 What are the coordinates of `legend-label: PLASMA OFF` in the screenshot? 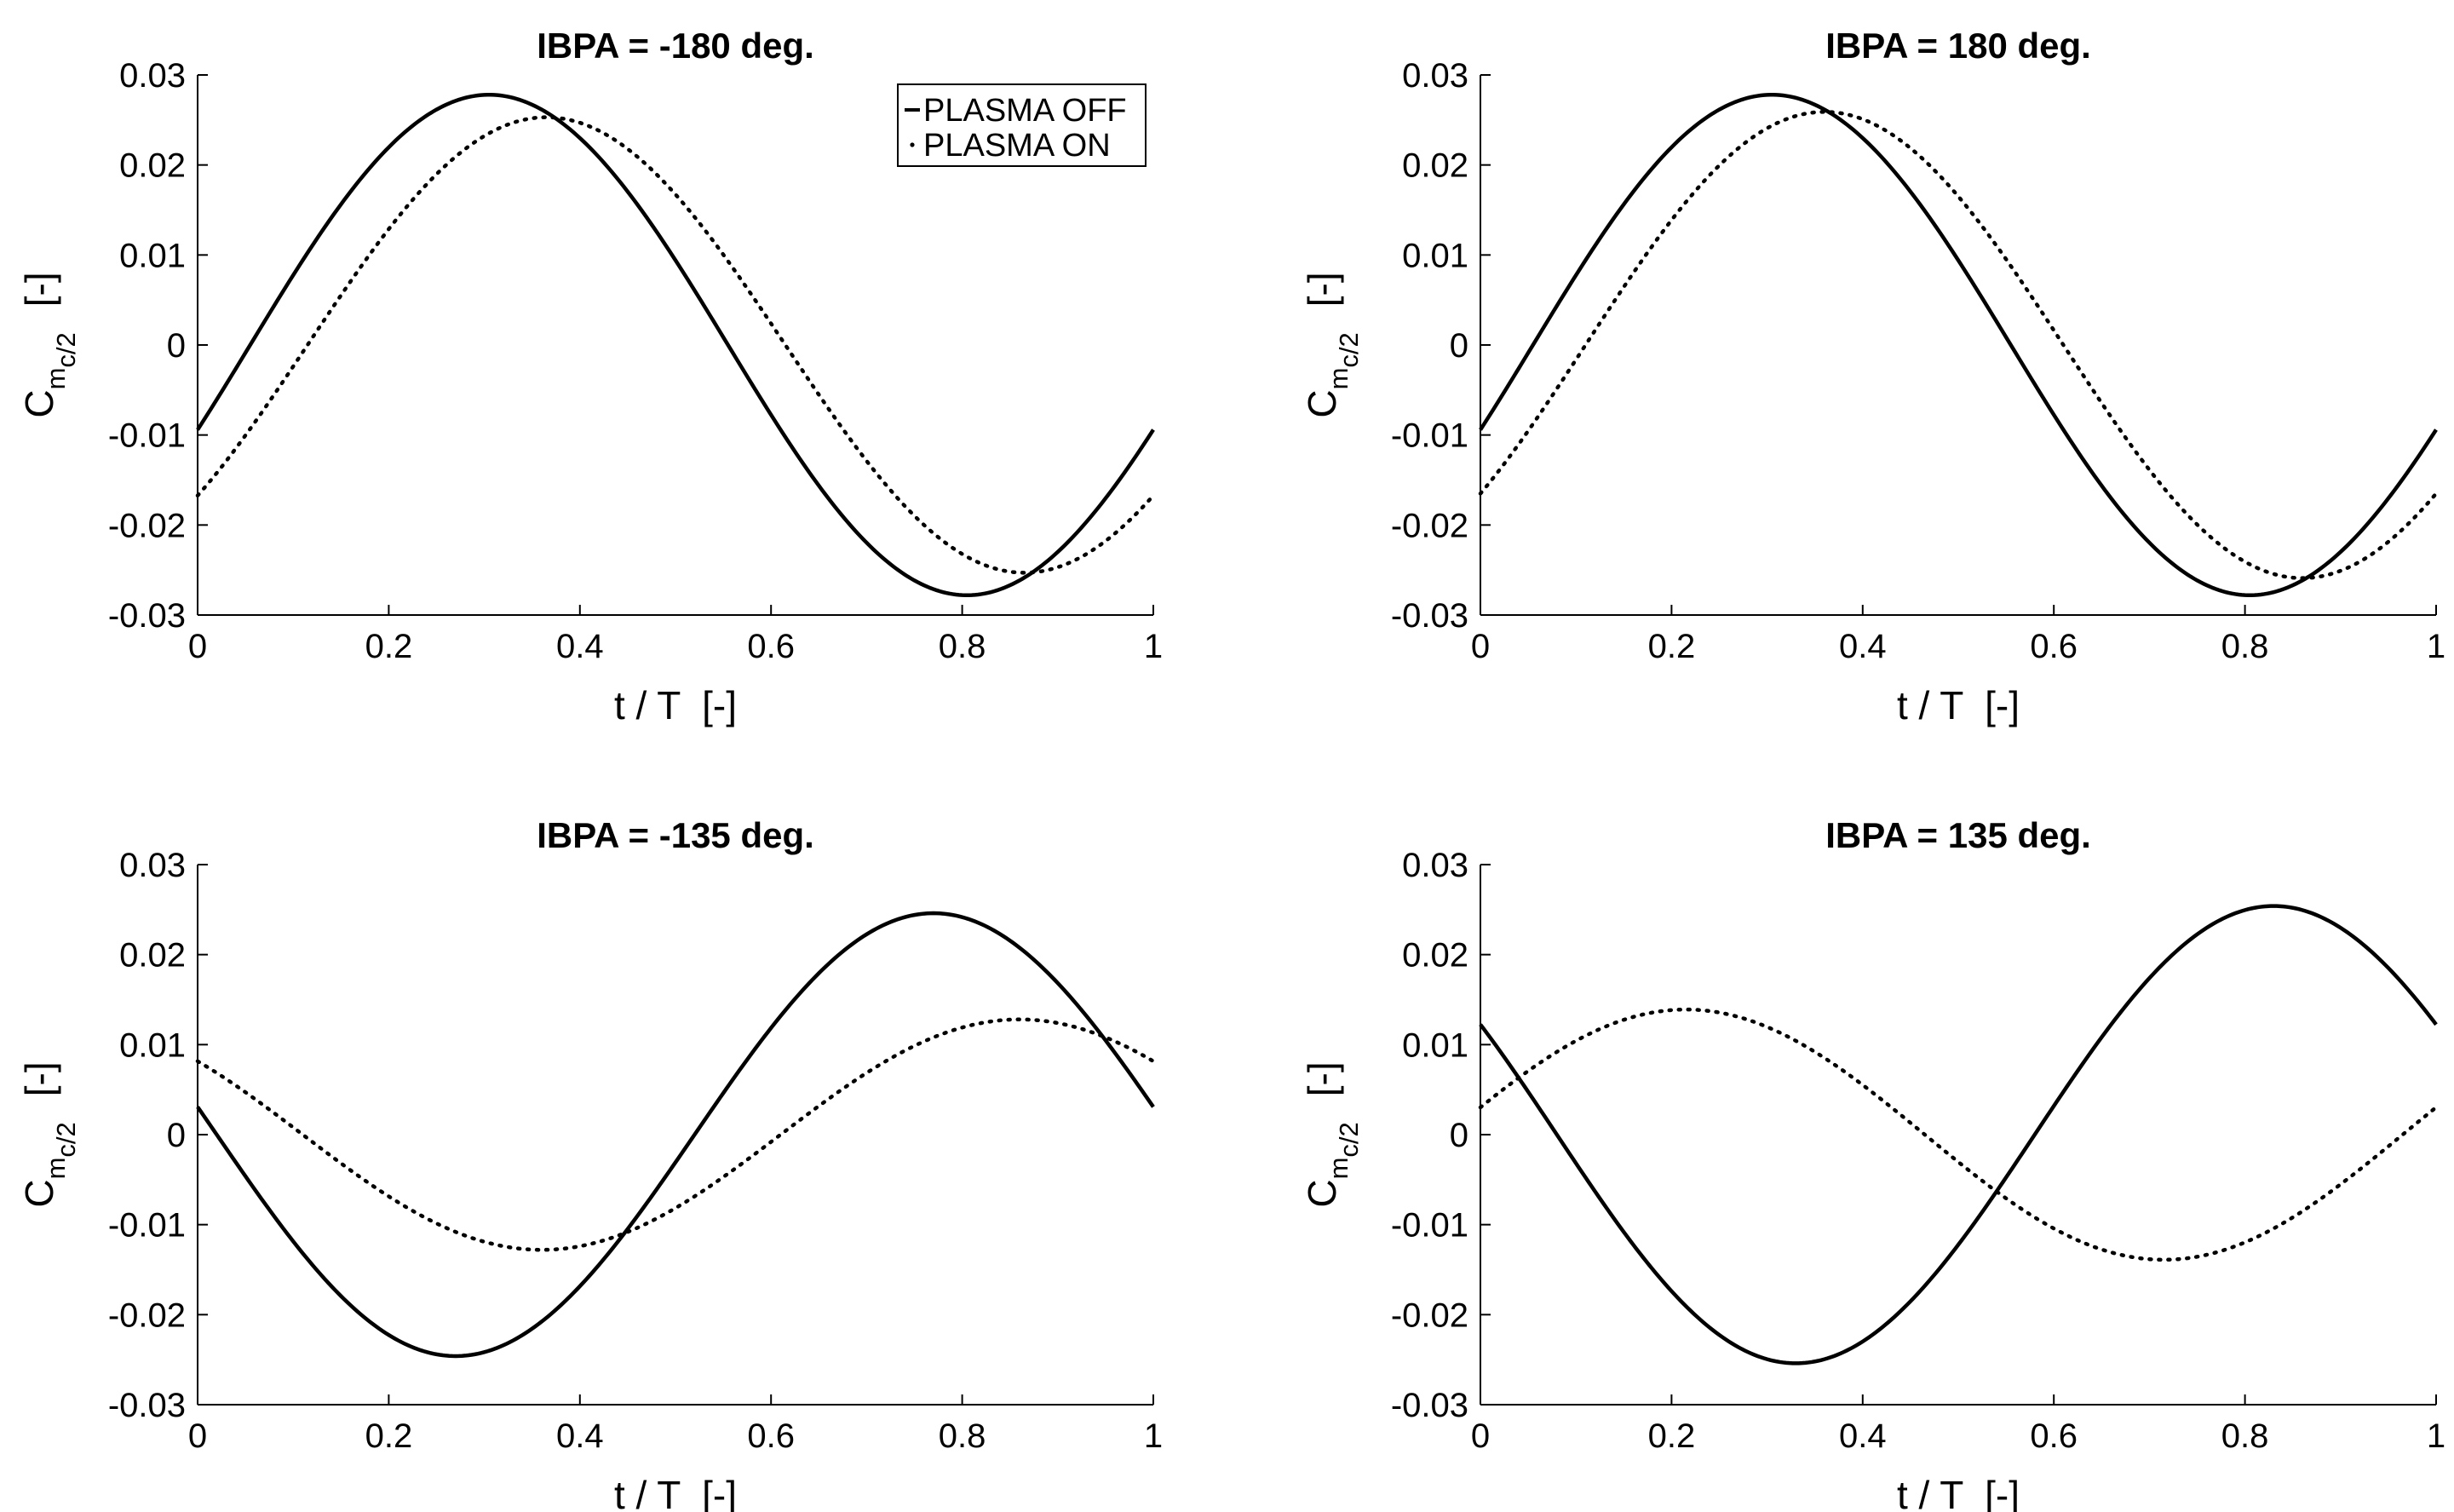 It's located at (1025, 111).